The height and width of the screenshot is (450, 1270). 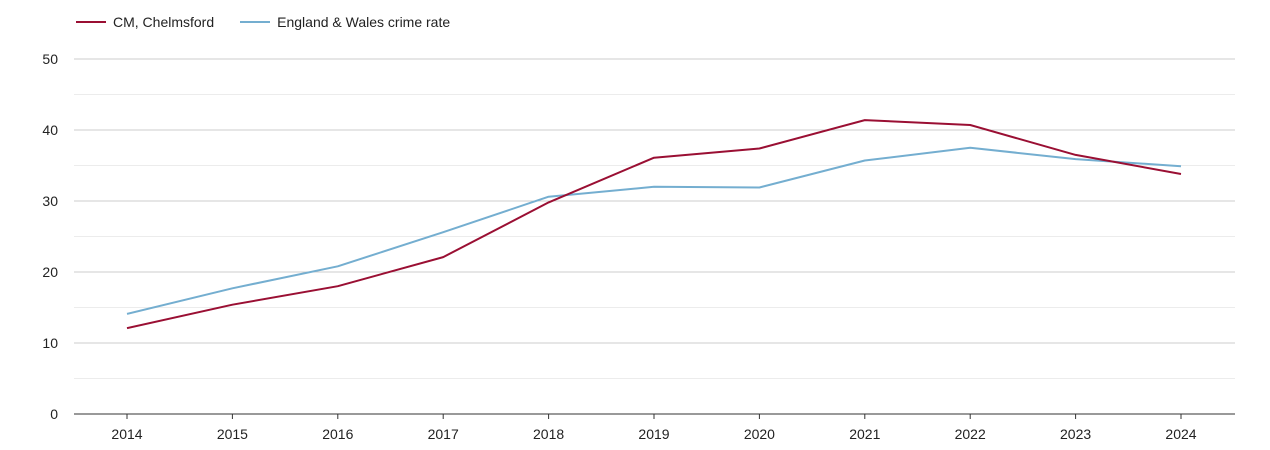 What do you see at coordinates (1075, 434) in the screenshot?
I see `x-tick-label: 2023` at bounding box center [1075, 434].